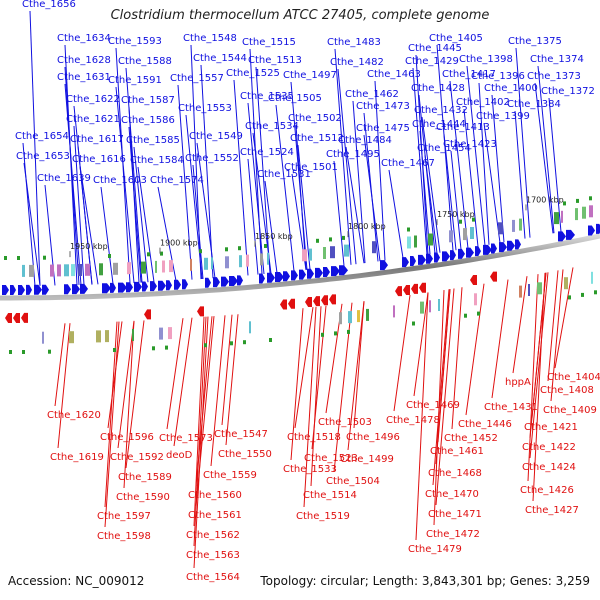  What do you see at coordinates (438, 88) in the screenshot?
I see `forward-gene-label: Cthe_1428` at bounding box center [438, 88].